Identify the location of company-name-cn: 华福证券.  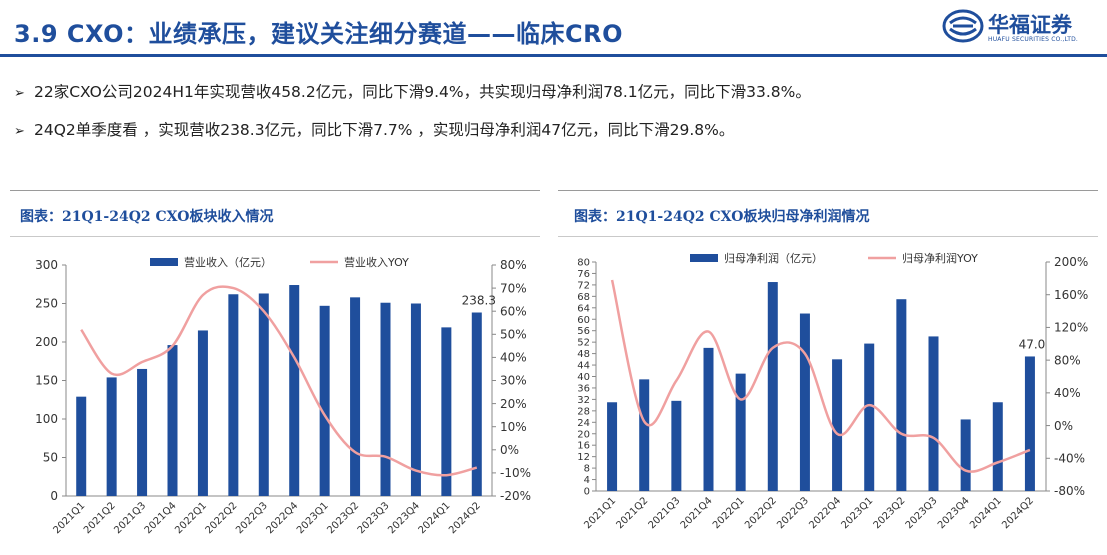
(1030, 25).